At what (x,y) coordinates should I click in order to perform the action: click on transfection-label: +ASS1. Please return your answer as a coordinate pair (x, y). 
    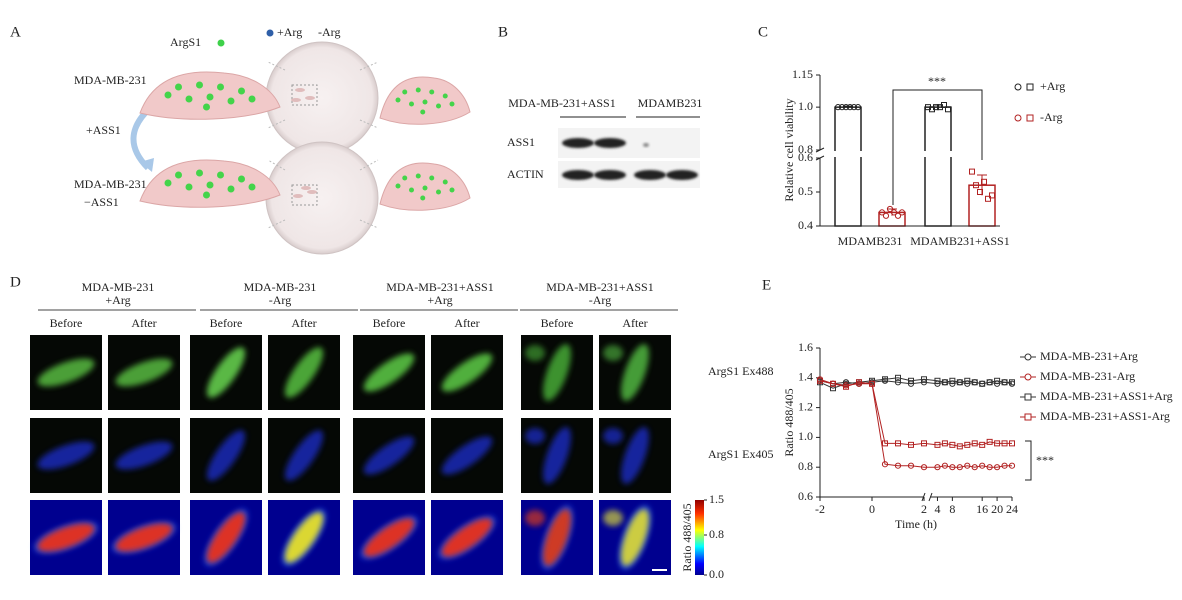
    Looking at the image, I should click on (103, 130).